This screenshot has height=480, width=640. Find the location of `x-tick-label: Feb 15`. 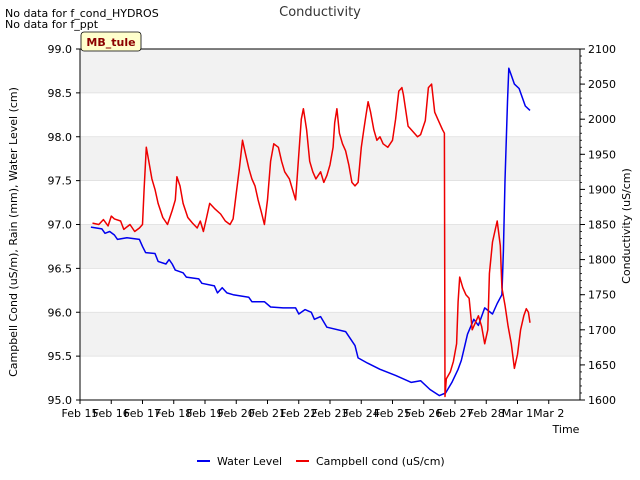

x-tick-label: Feb 15 is located at coordinates (80, 413).